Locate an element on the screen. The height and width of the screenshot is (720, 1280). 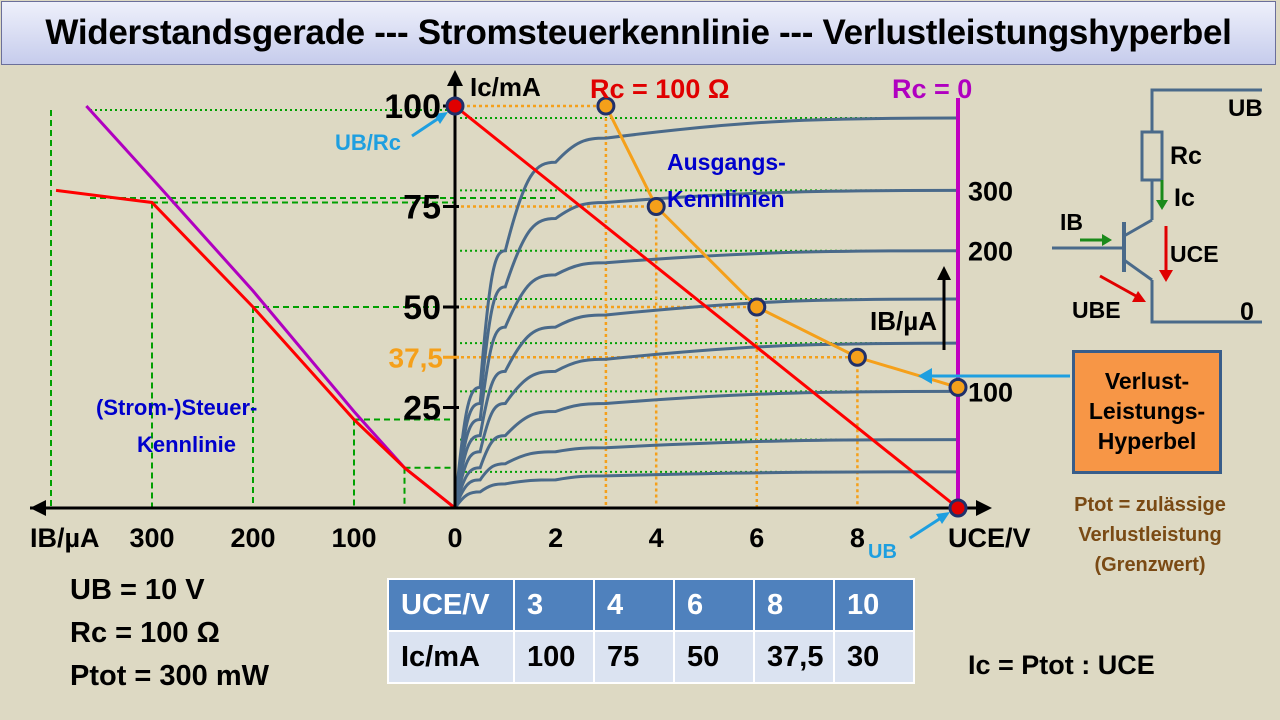
hyperbel-box: Verlust- Leistungs- Hyperbel is located at coordinates (1147, 412).